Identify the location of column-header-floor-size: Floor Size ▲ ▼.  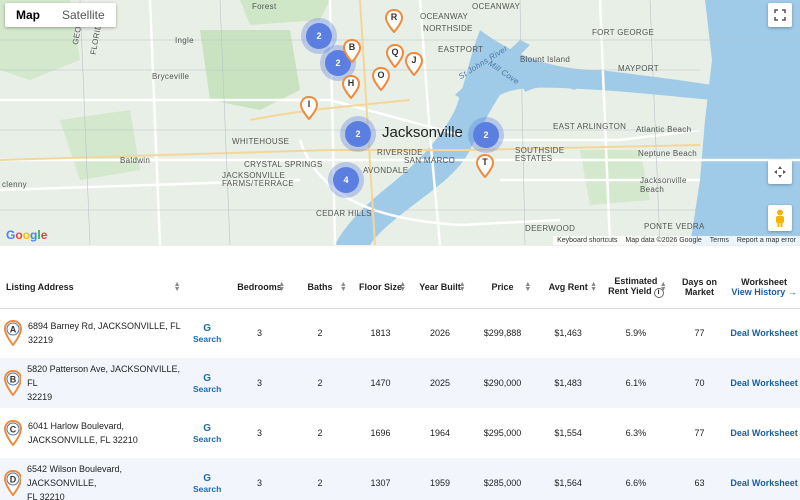
(380, 287).